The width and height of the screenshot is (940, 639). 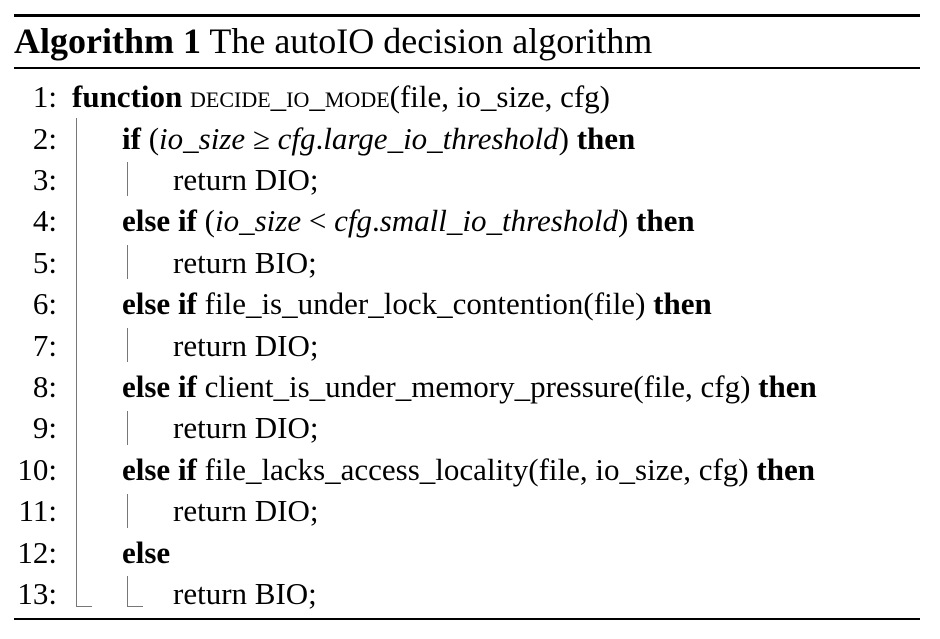 I want to click on function-block-guide-end, so click(x=84, y=606).